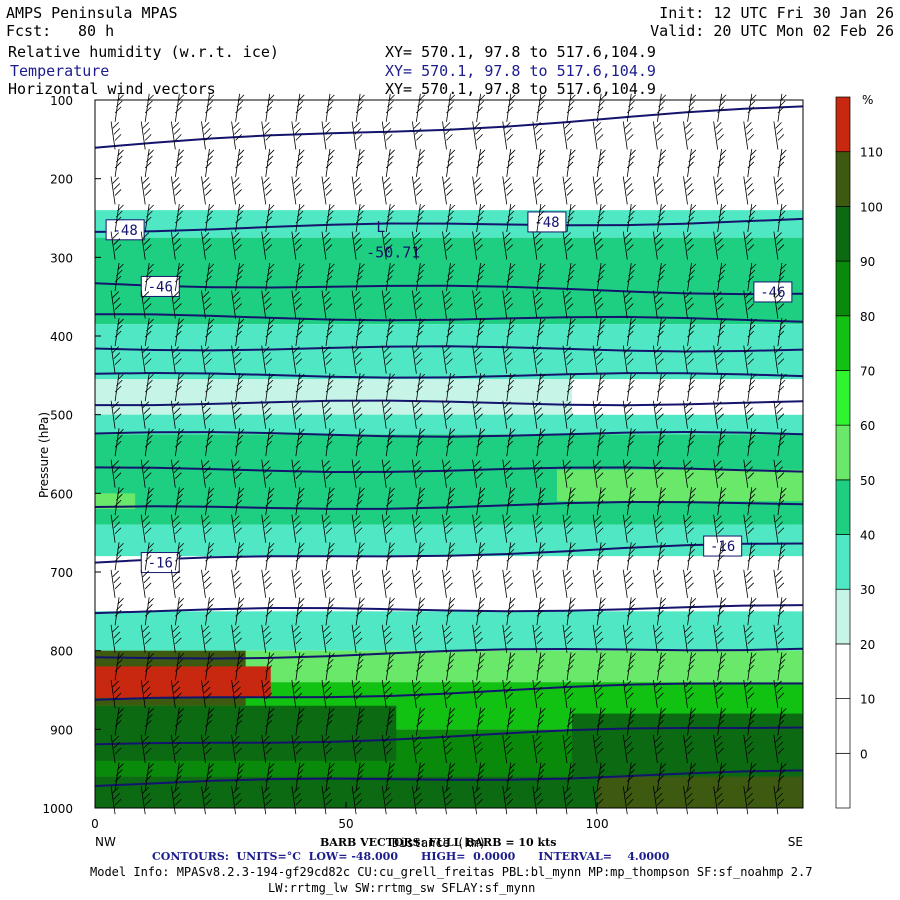 The image size is (900, 900). What do you see at coordinates (867, 481) in the screenshot?
I see `colorbar-label: 50` at bounding box center [867, 481].